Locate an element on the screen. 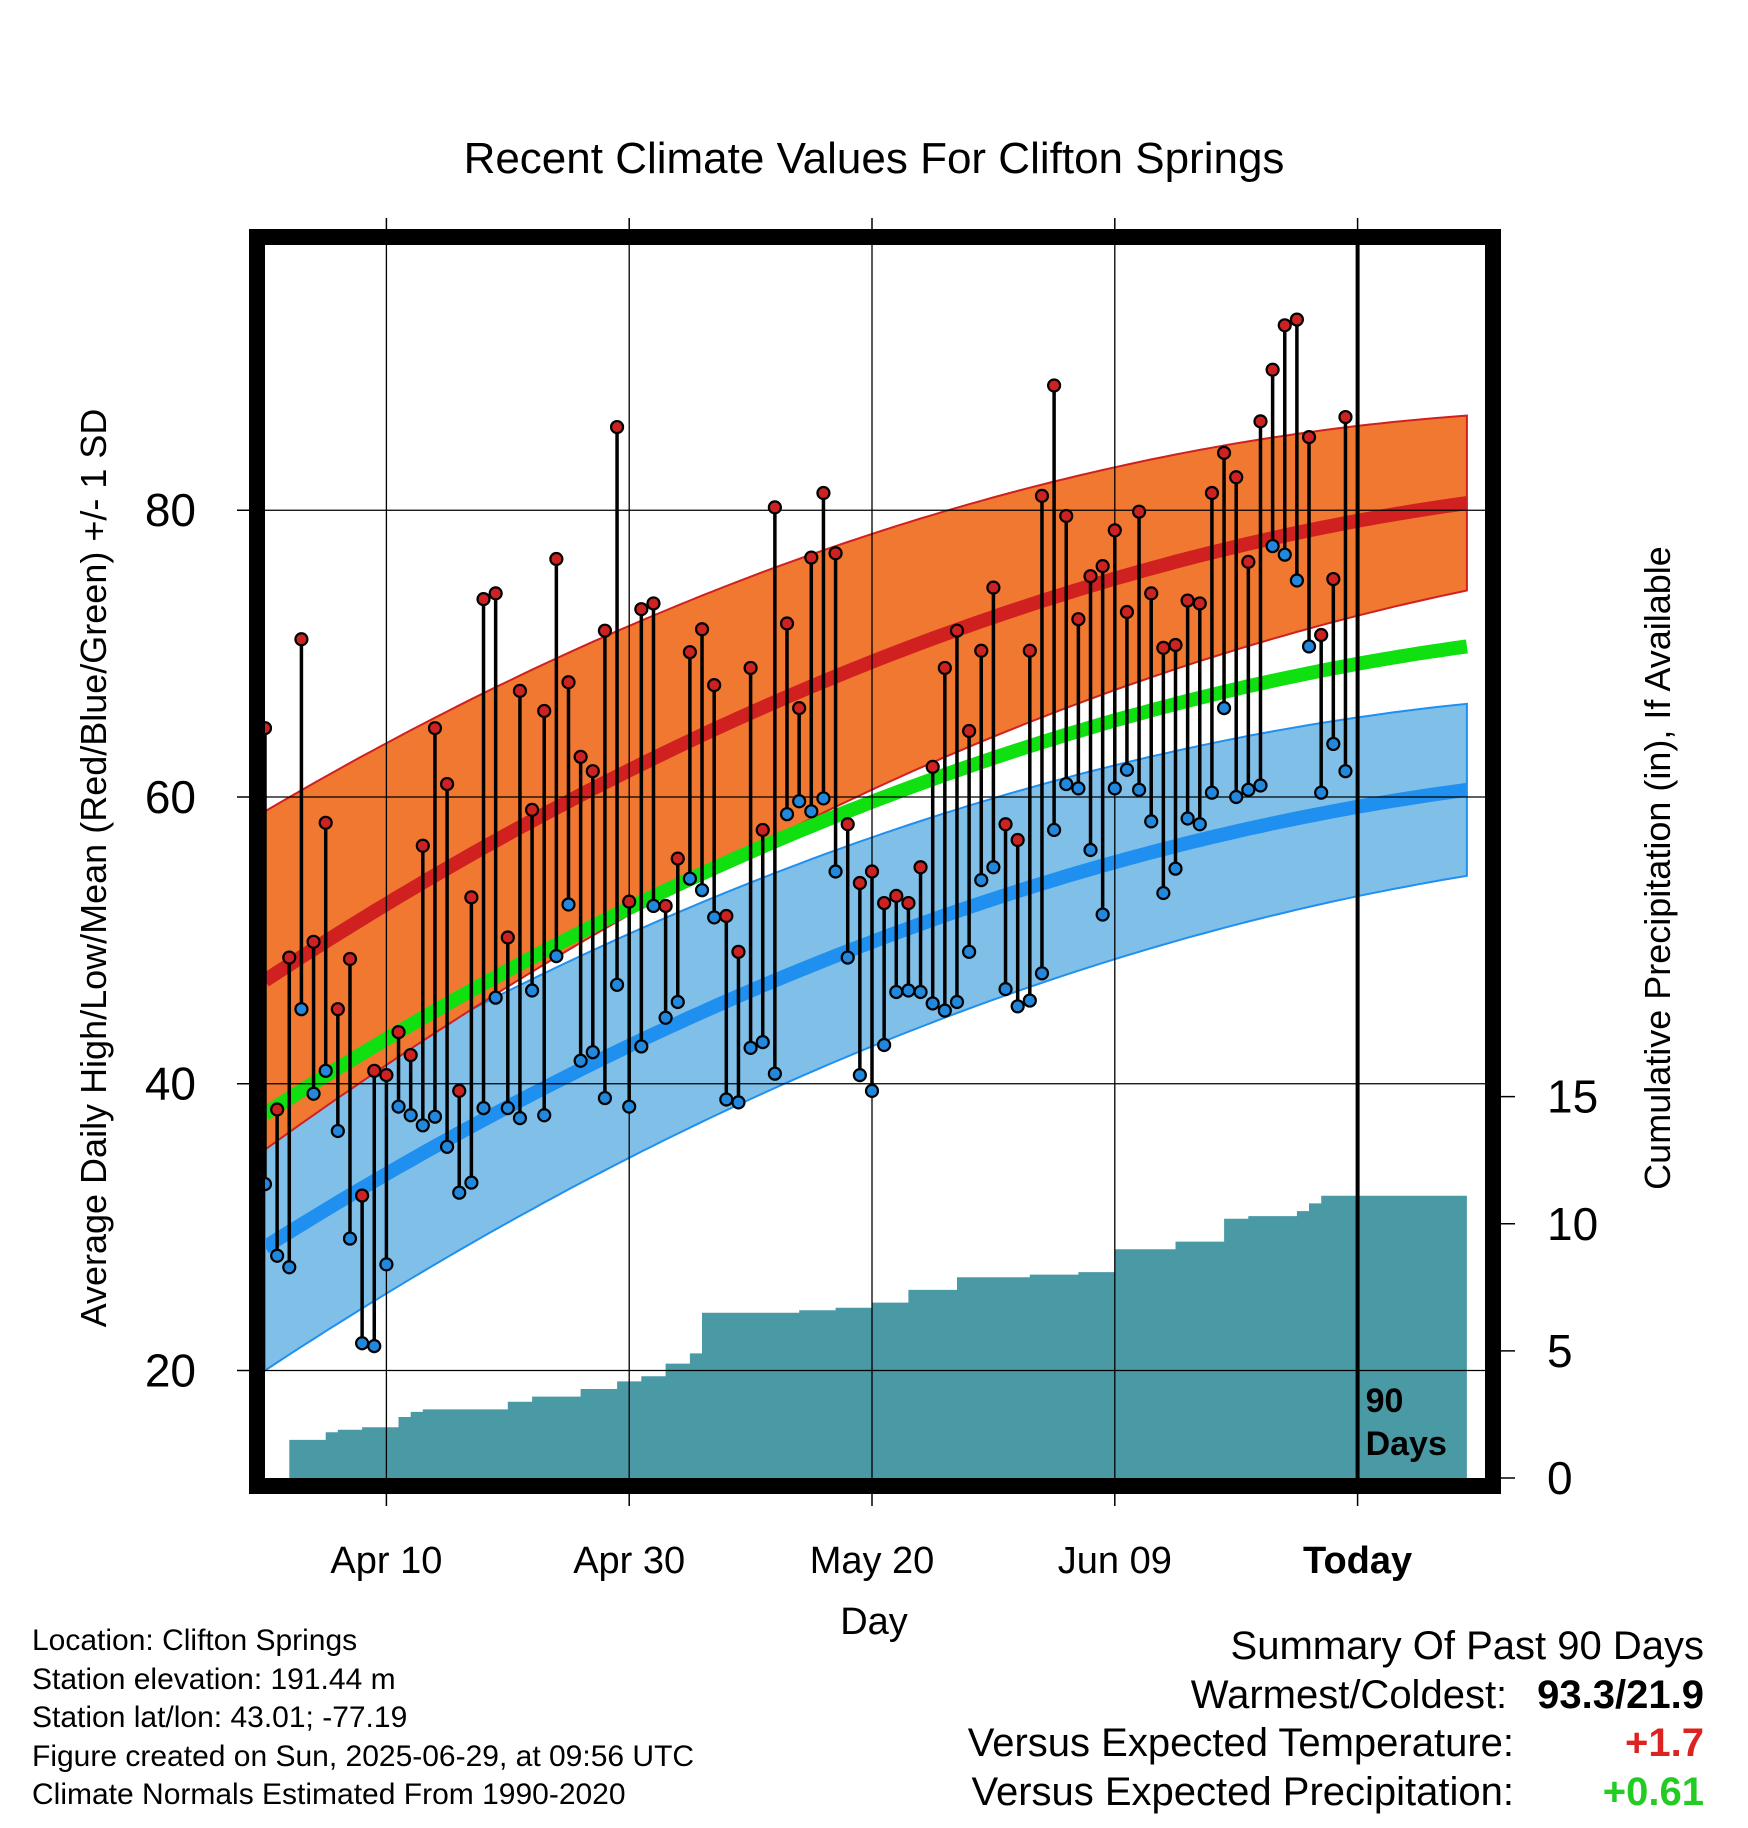 This screenshot has width=1748, height=1828. warmest-label: Warmest/Coldest: is located at coordinates (1349, 1694).